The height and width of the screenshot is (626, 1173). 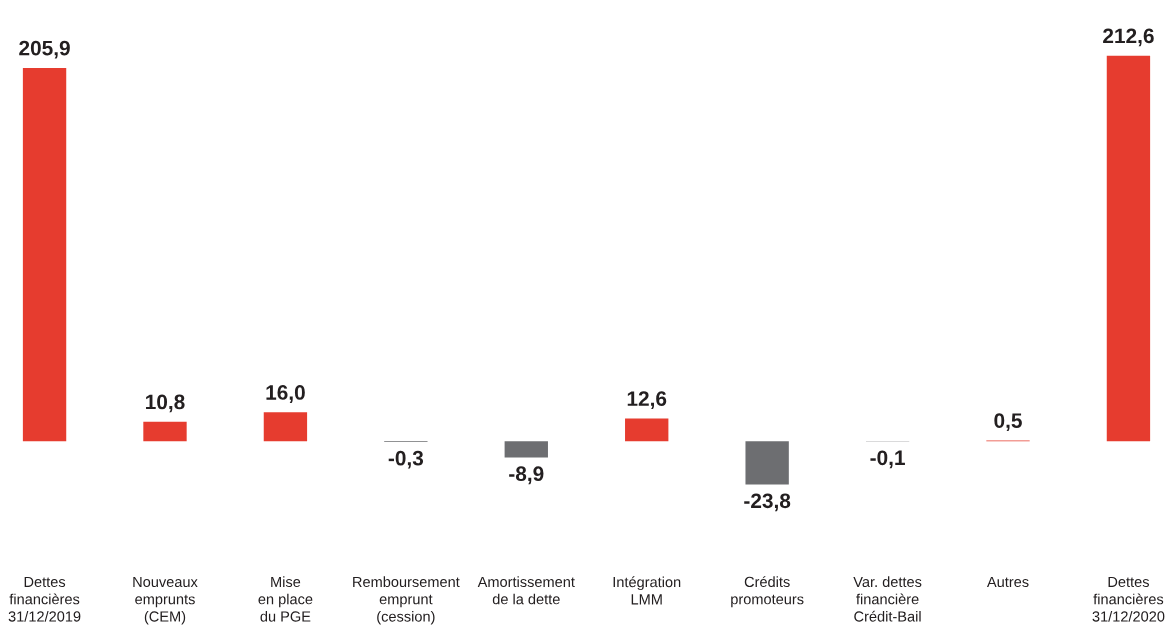 I want to click on x-tick-label: Mise en place du PGE, so click(x=285, y=599).